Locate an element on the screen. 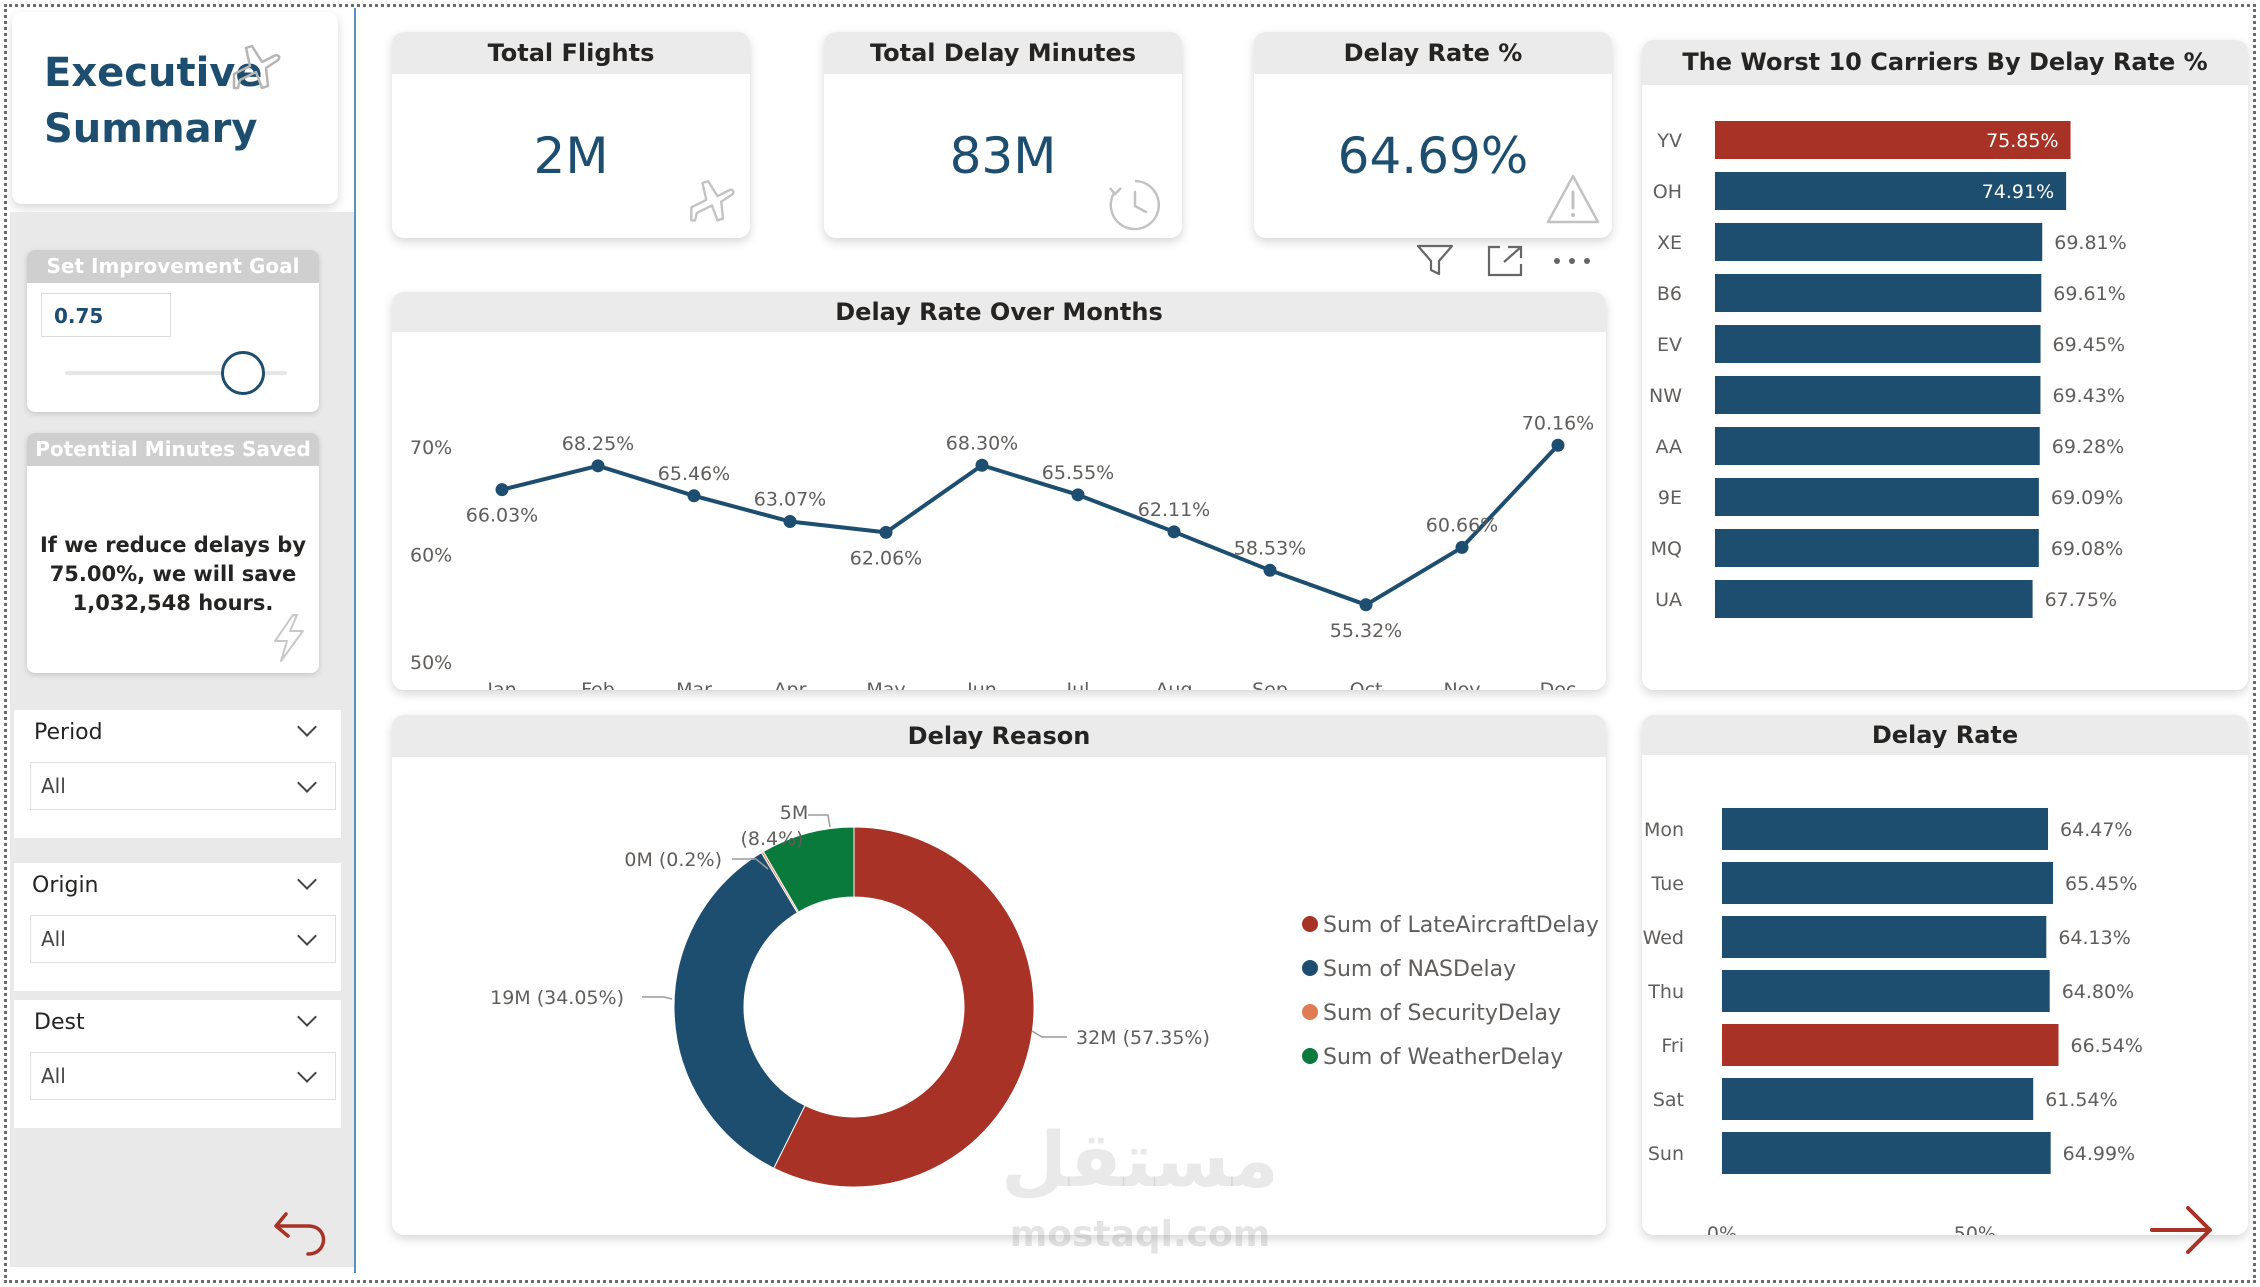  slice-label: 0M (0.2%) is located at coordinates (673, 860).